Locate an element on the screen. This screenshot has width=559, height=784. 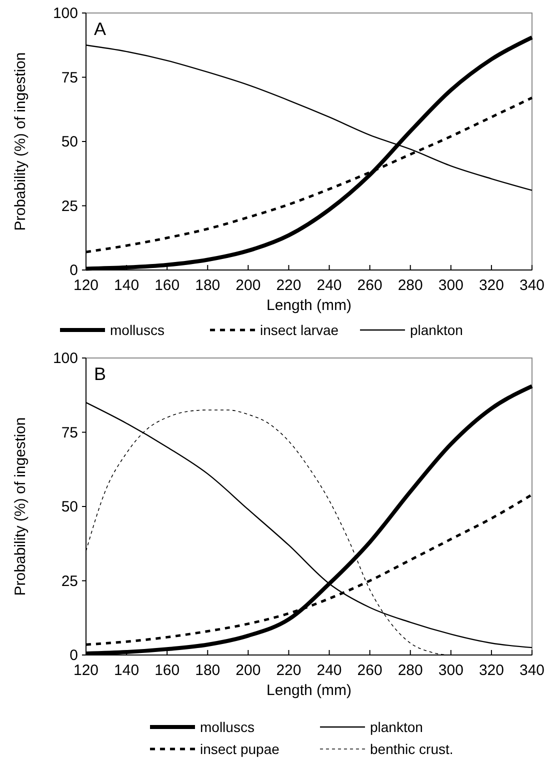
legend-label: benthic crust. is located at coordinates (412, 749).